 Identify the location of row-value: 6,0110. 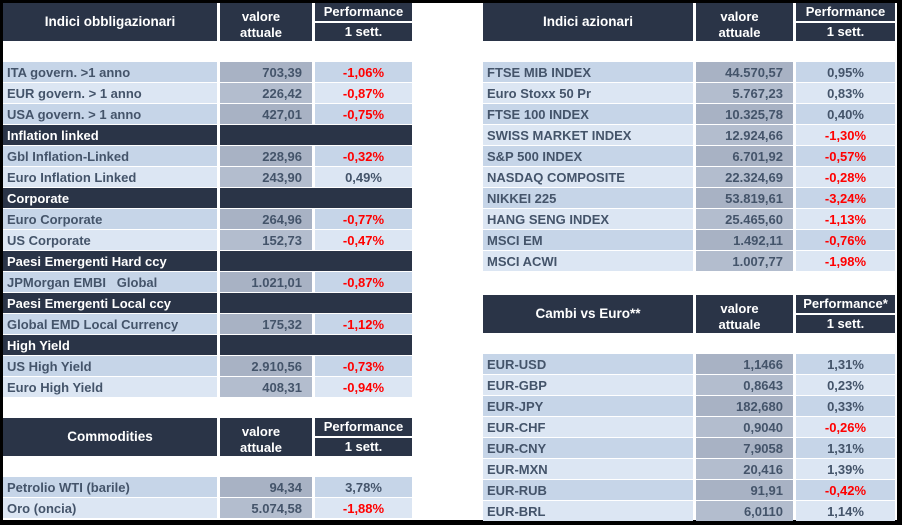
(744, 511).